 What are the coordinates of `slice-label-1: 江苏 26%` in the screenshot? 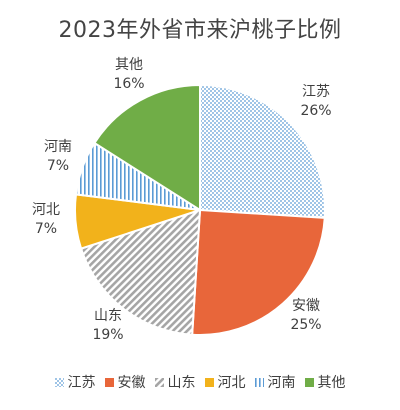 It's located at (316, 102).